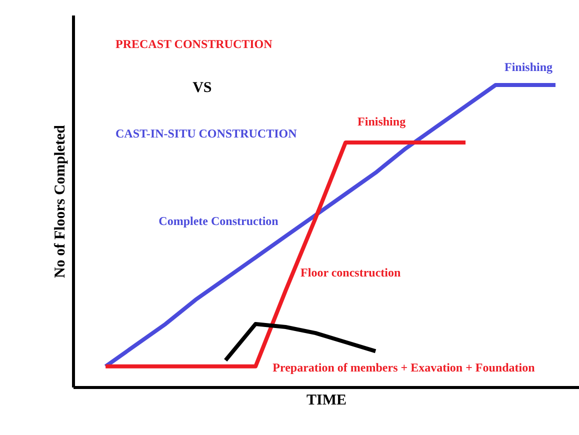  I want to click on annotation: Complete Construction, so click(218, 221).